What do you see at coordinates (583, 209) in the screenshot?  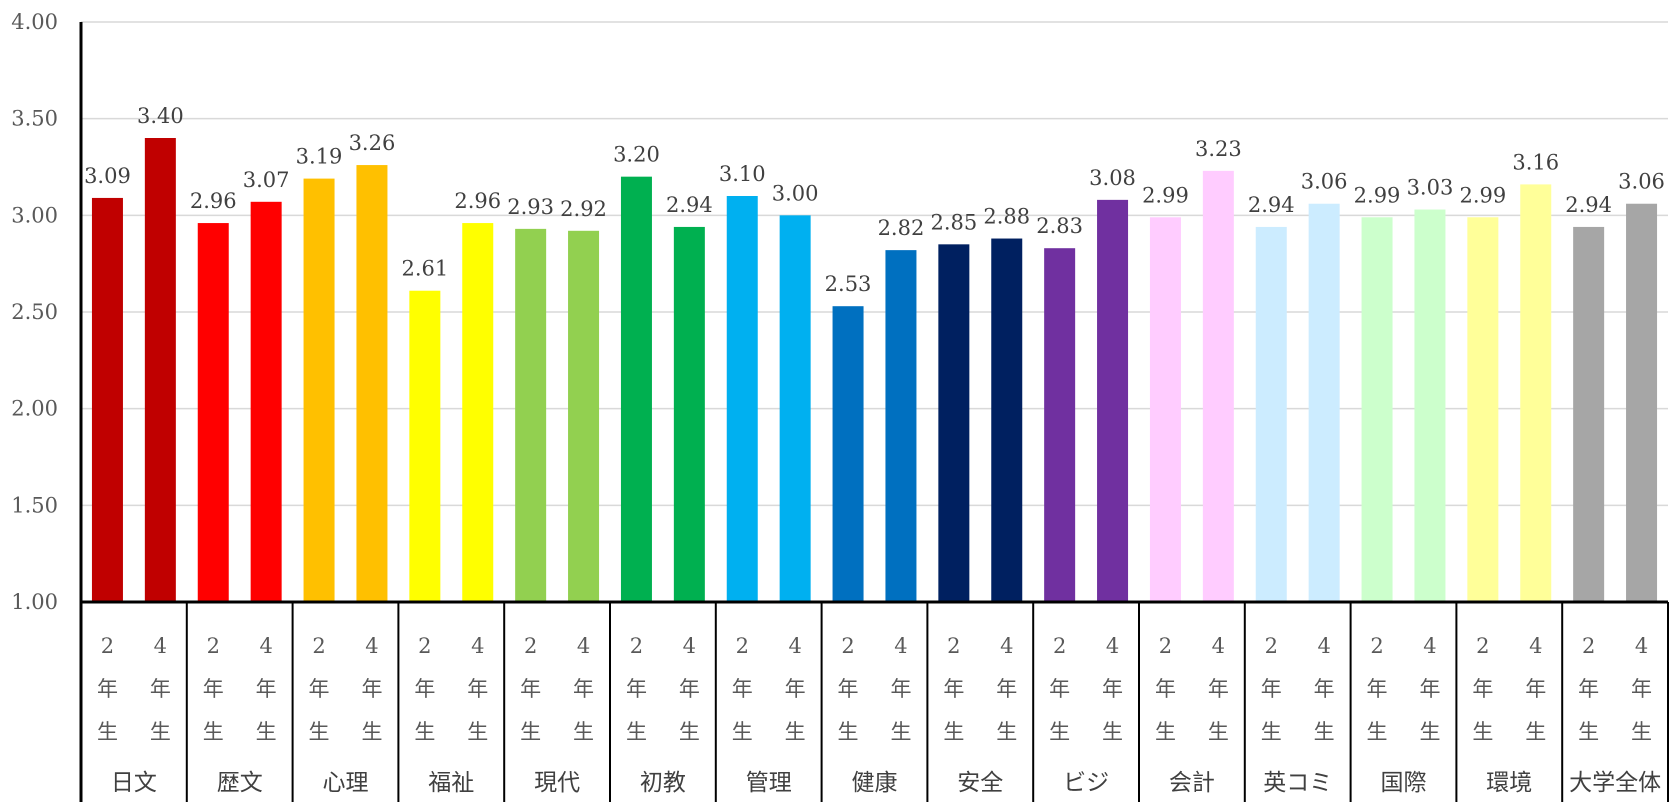 I see `data-label: 2.92` at bounding box center [583, 209].